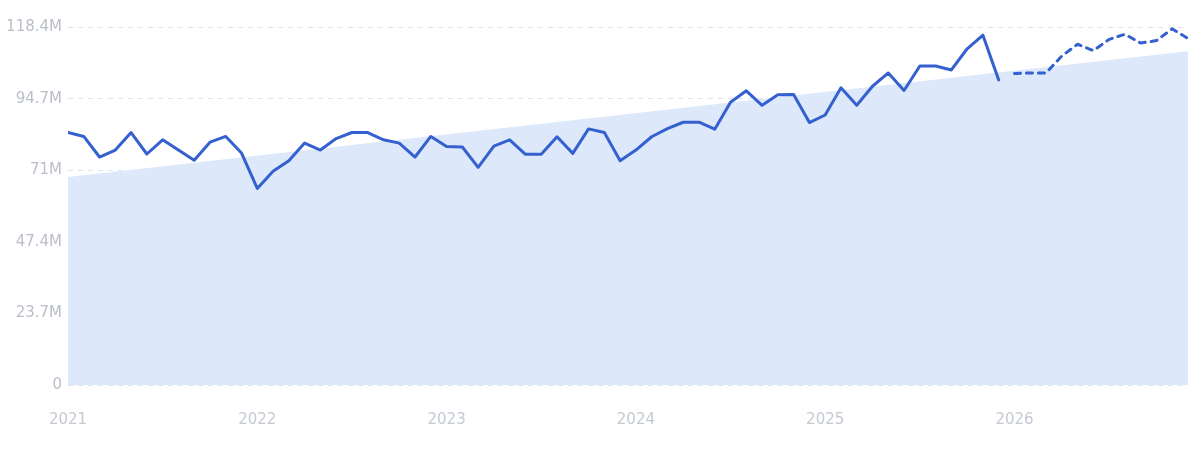  I want to click on y-tick-label: 0, so click(57, 383).